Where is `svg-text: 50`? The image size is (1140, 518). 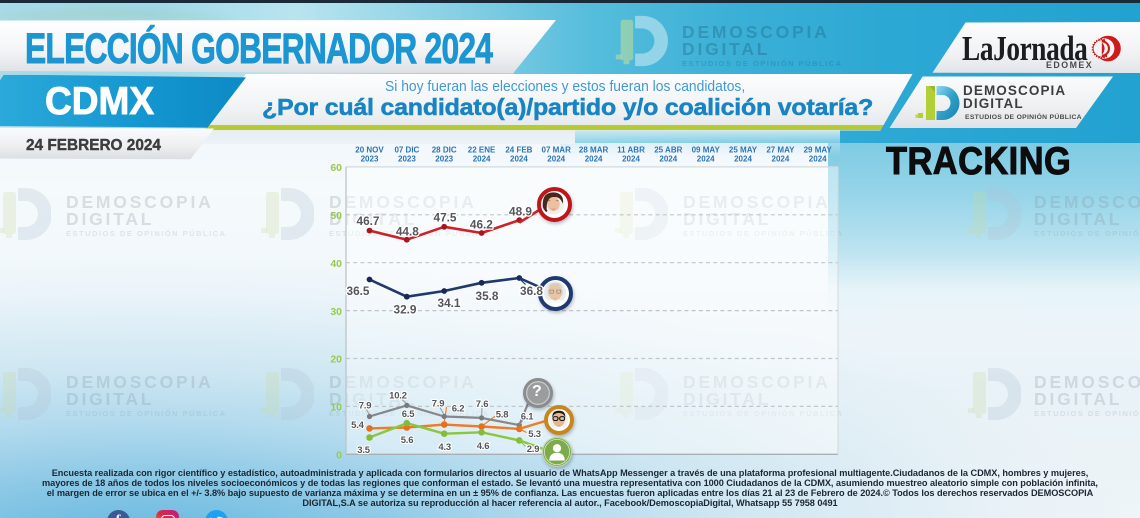 svg-text: 50 is located at coordinates (336, 216).